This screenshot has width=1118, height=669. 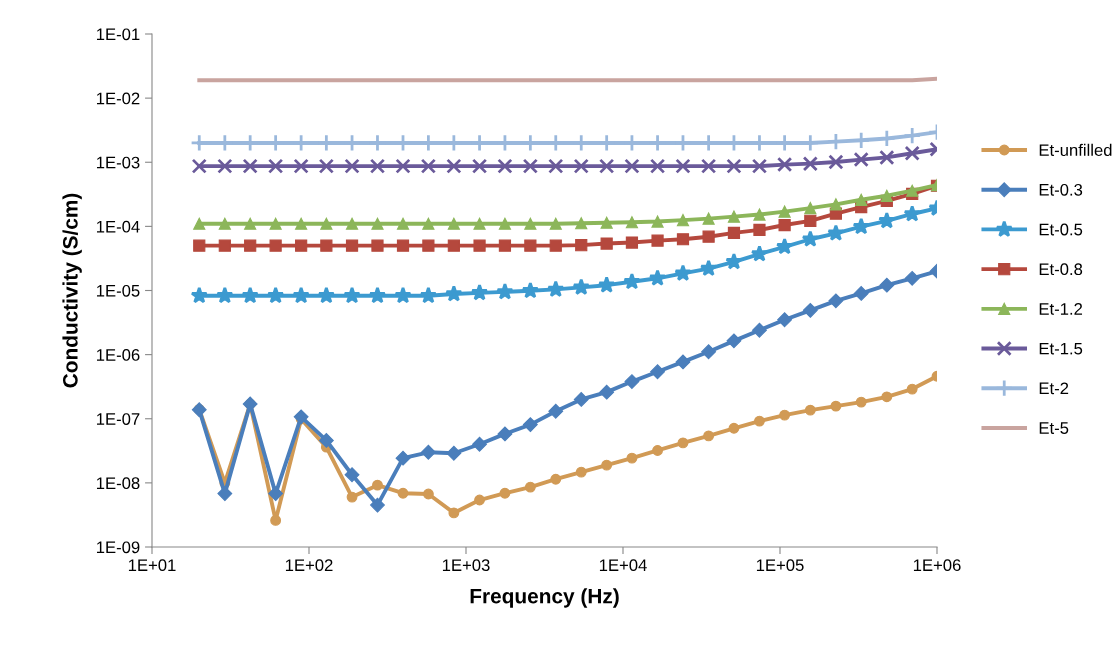 What do you see at coordinates (309, 565) in the screenshot?
I see `x-tick-label: 1E+02` at bounding box center [309, 565].